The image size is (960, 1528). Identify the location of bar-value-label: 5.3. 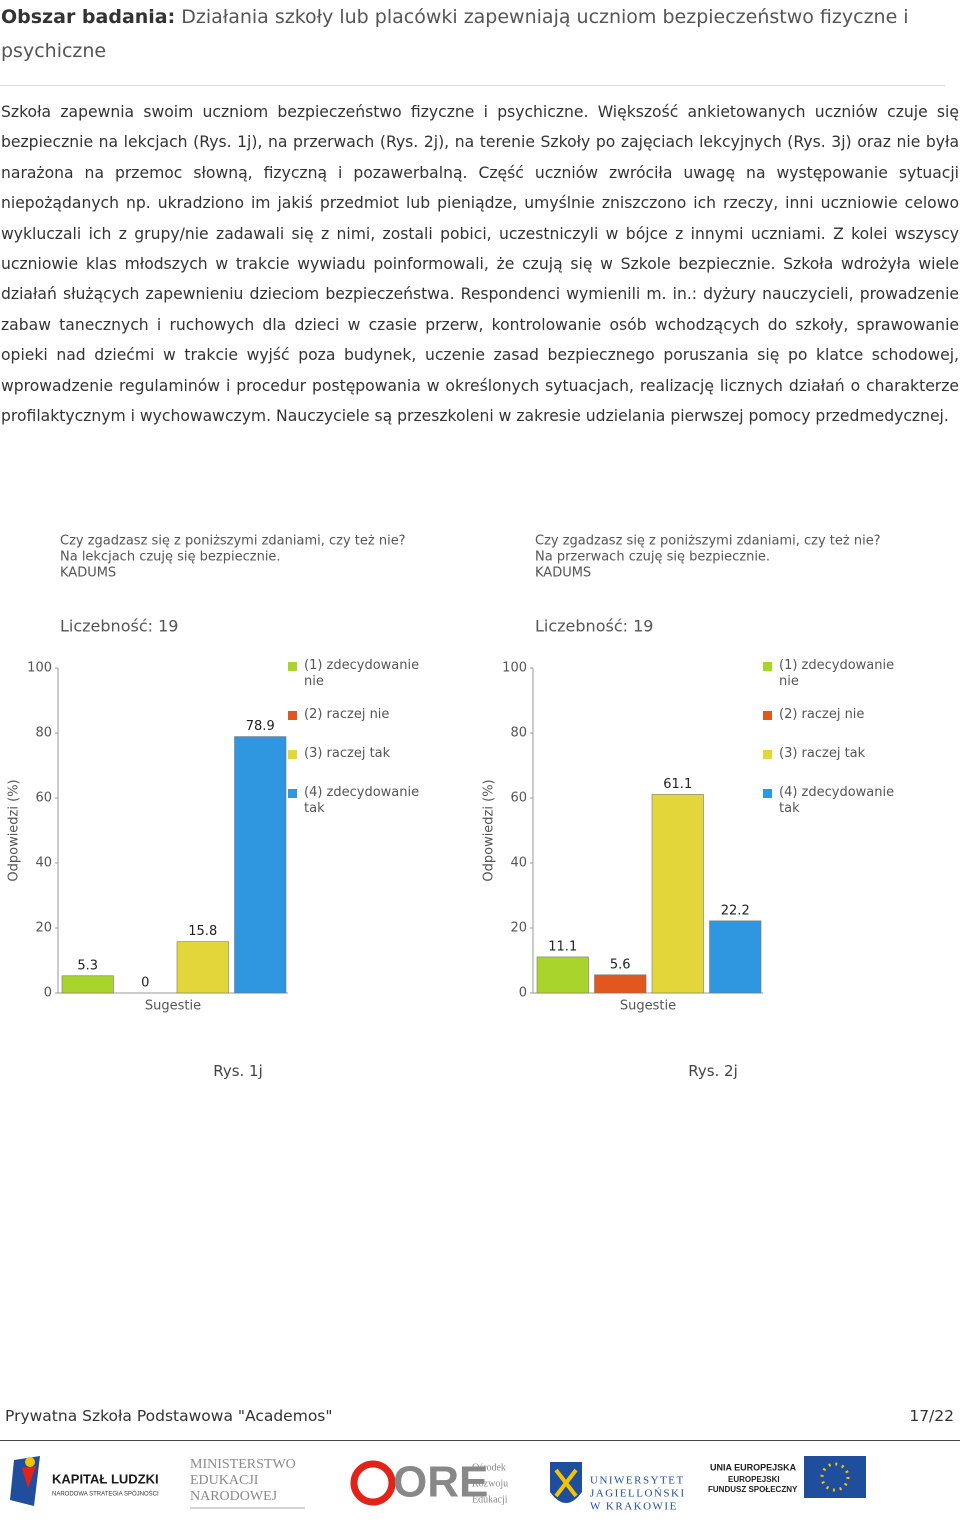
(87, 965).